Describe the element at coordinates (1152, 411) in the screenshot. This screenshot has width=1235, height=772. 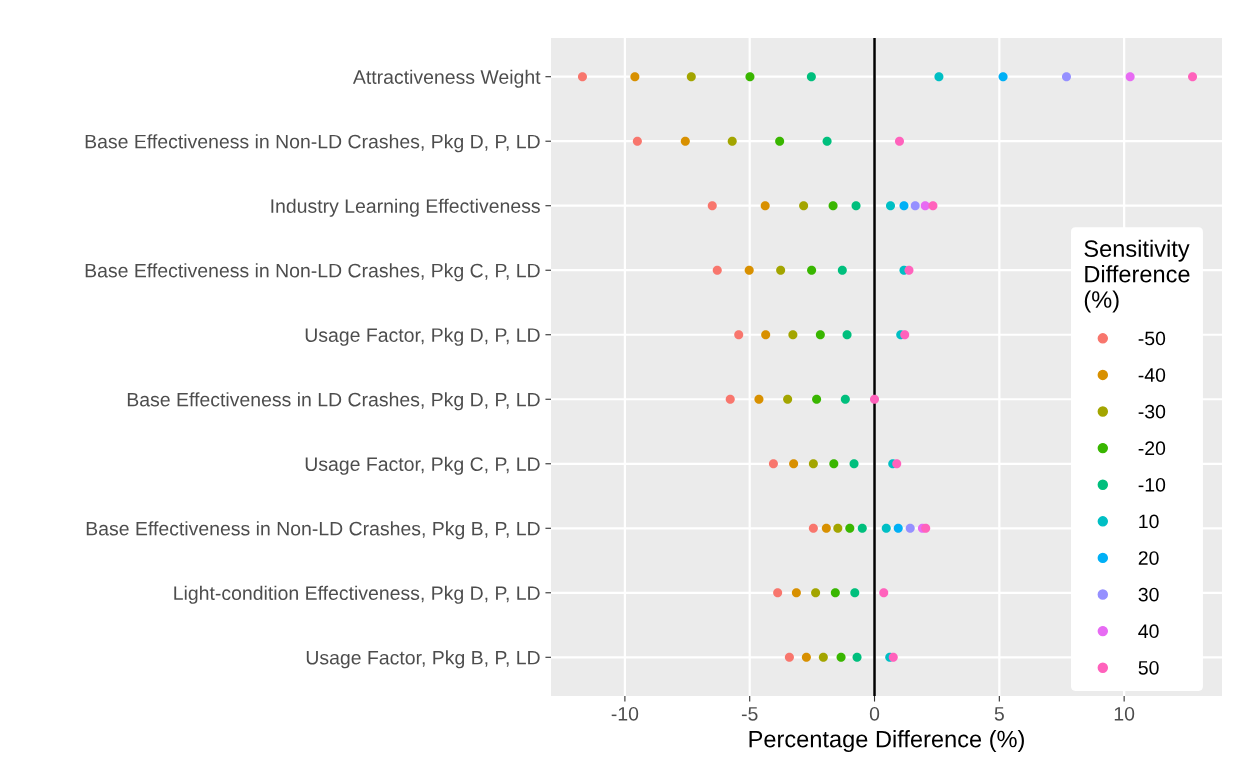
I see `legend-label: -30` at that location.